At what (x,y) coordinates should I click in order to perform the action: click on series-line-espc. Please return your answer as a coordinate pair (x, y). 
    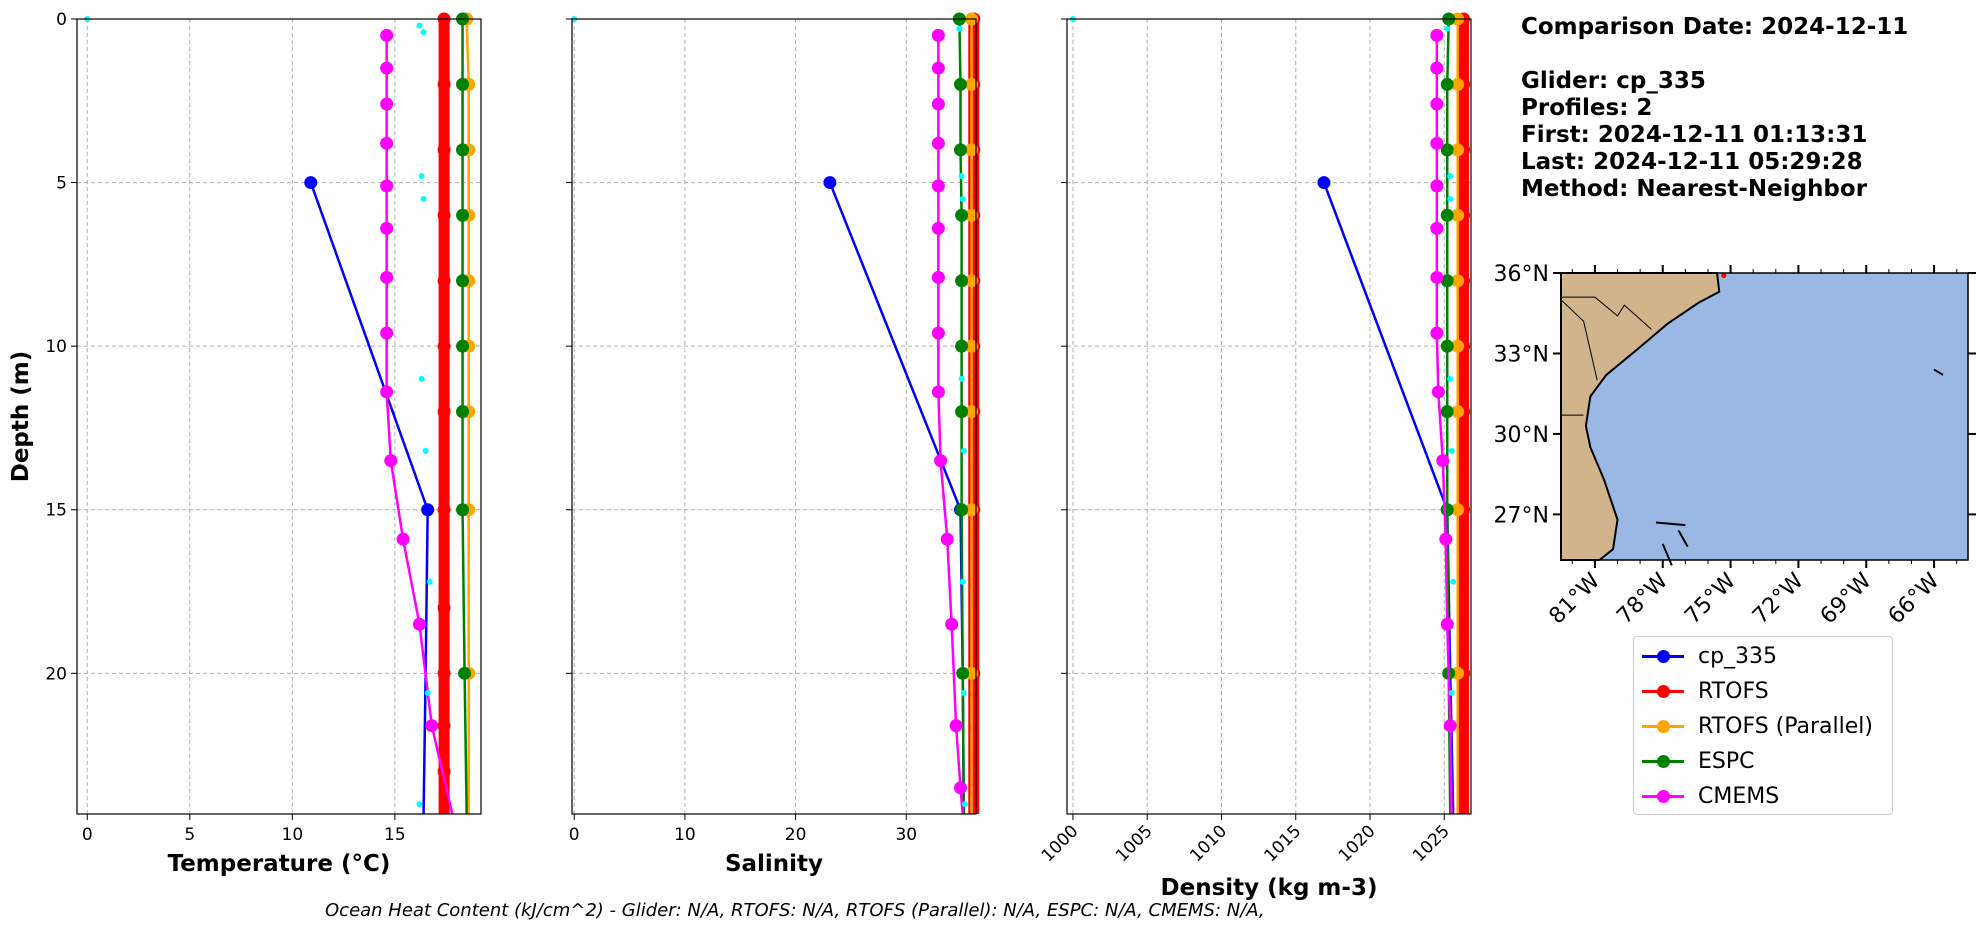
    Looking at the image, I should click on (1448, 416).